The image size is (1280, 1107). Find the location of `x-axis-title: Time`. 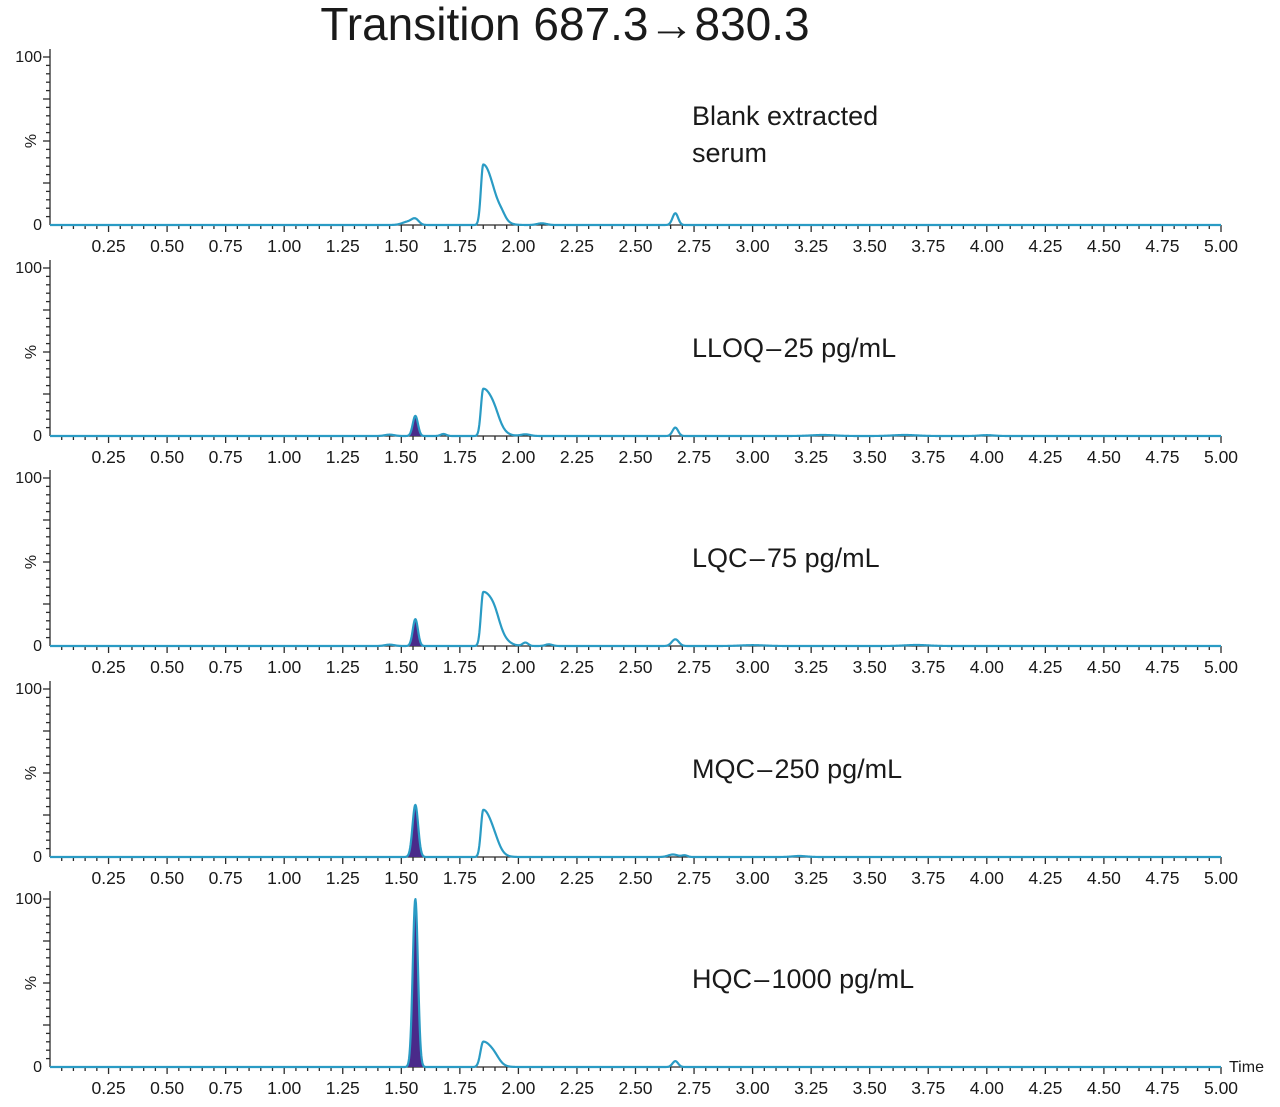

x-axis-title: Time is located at coordinates (1246, 1067).